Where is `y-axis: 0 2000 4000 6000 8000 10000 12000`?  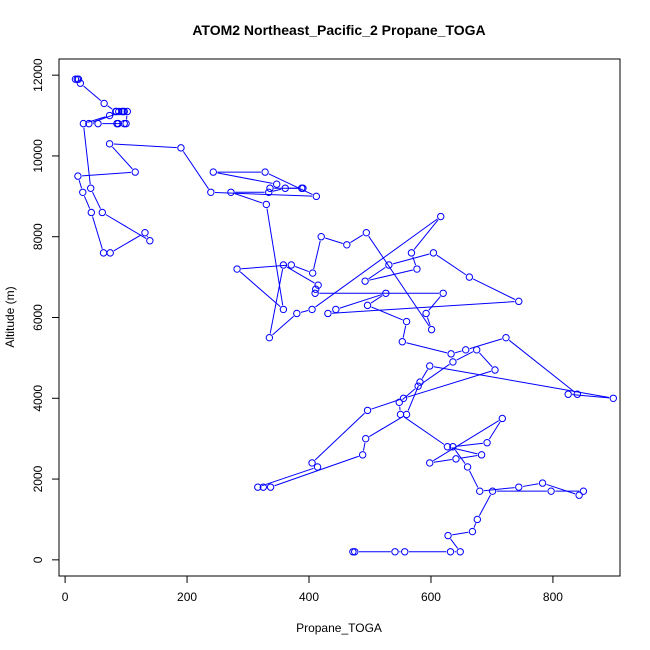 y-axis: 0 2000 4000 6000 8000 10000 12000 is located at coordinates (45, 310).